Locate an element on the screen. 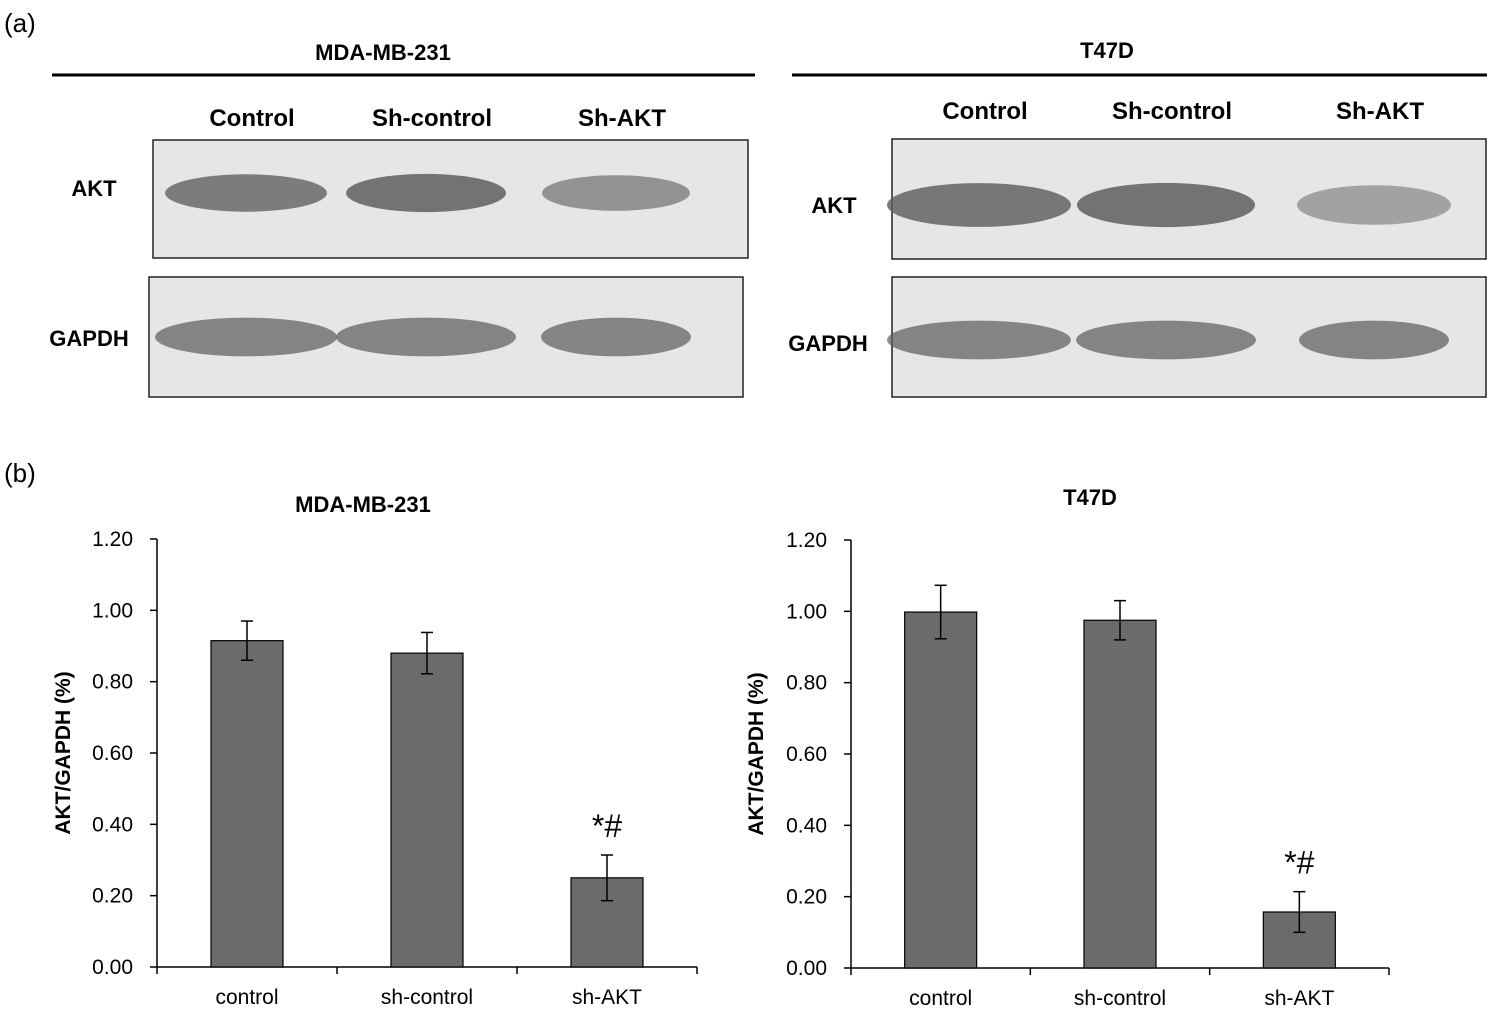 The image size is (1500, 1009). blot-cell-line-title: T47D is located at coordinates (1107, 50).